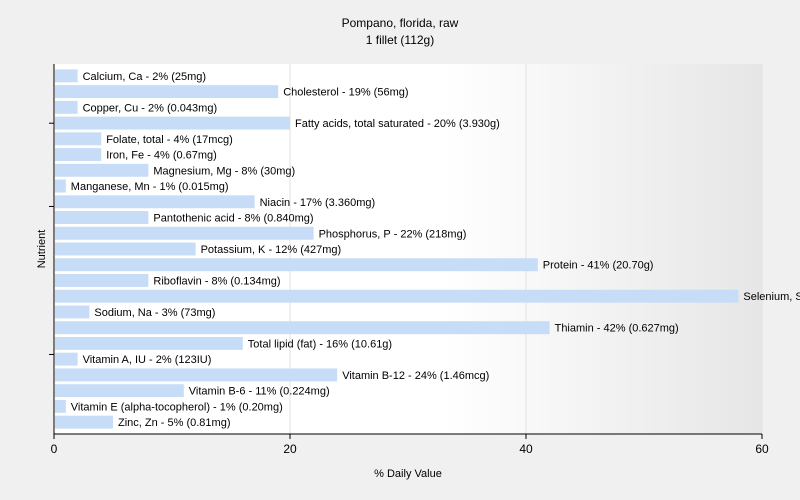  I want to click on bar-label: Magnesium, Mg - 8% (30mg), so click(224, 171).